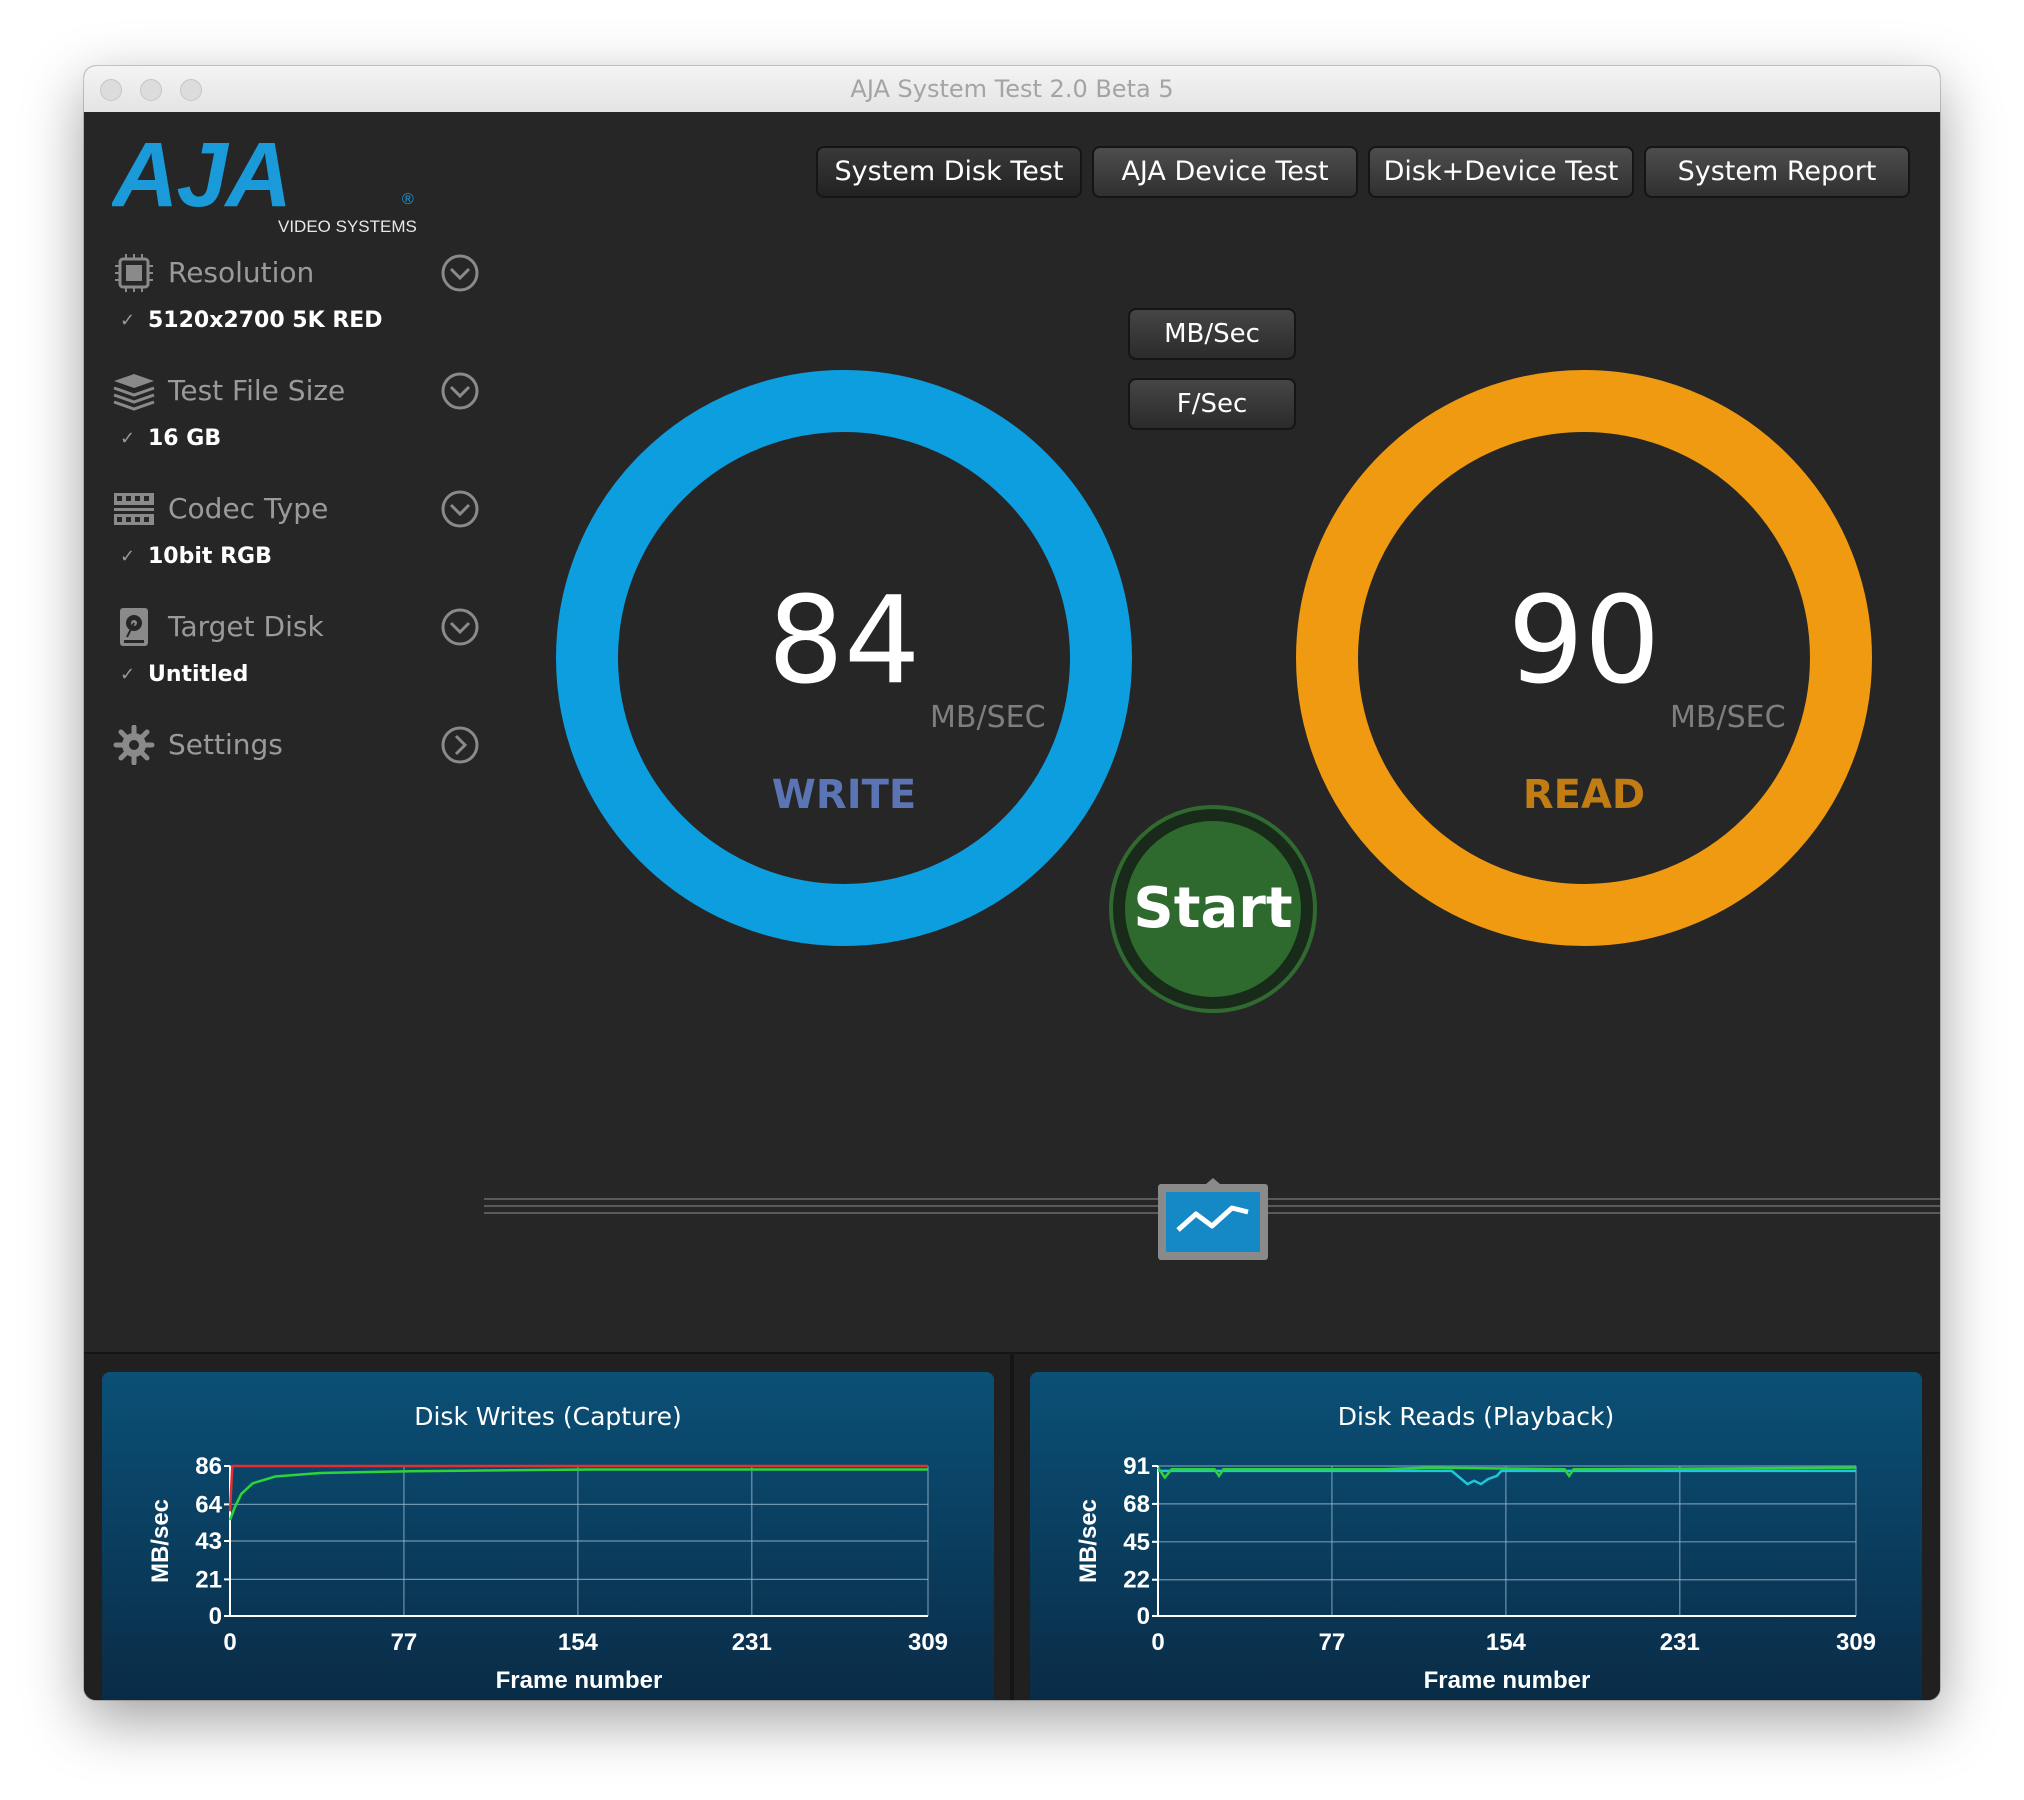  I want to click on write-gauge: 84 MB/SEC WRITE, so click(844, 658).